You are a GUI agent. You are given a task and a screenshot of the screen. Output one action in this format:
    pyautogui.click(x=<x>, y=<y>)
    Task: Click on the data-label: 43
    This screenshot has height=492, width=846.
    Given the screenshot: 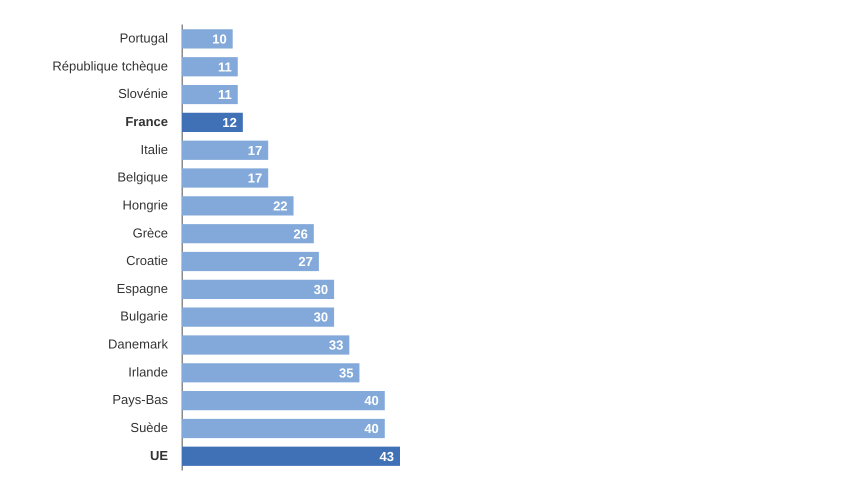 What is the action you would take?
    pyautogui.click(x=387, y=456)
    